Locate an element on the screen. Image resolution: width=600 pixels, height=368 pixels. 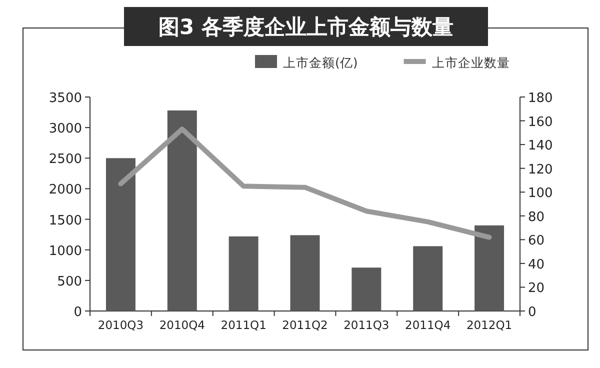
y2-tick-label: 180 is located at coordinates (540, 98).